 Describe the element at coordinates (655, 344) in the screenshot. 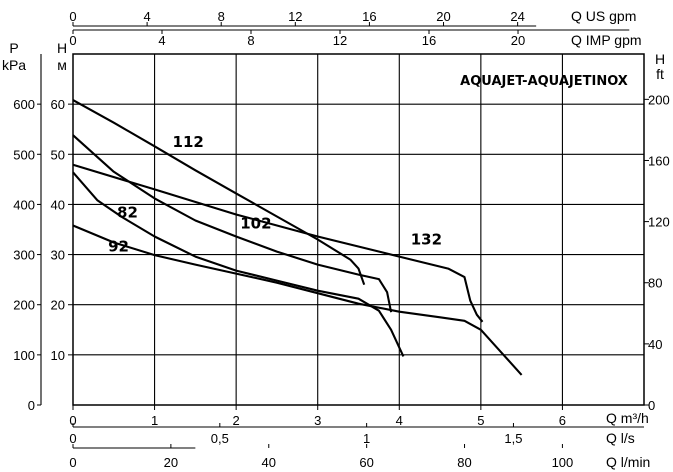

I see `ft-tick-label: 40` at that location.